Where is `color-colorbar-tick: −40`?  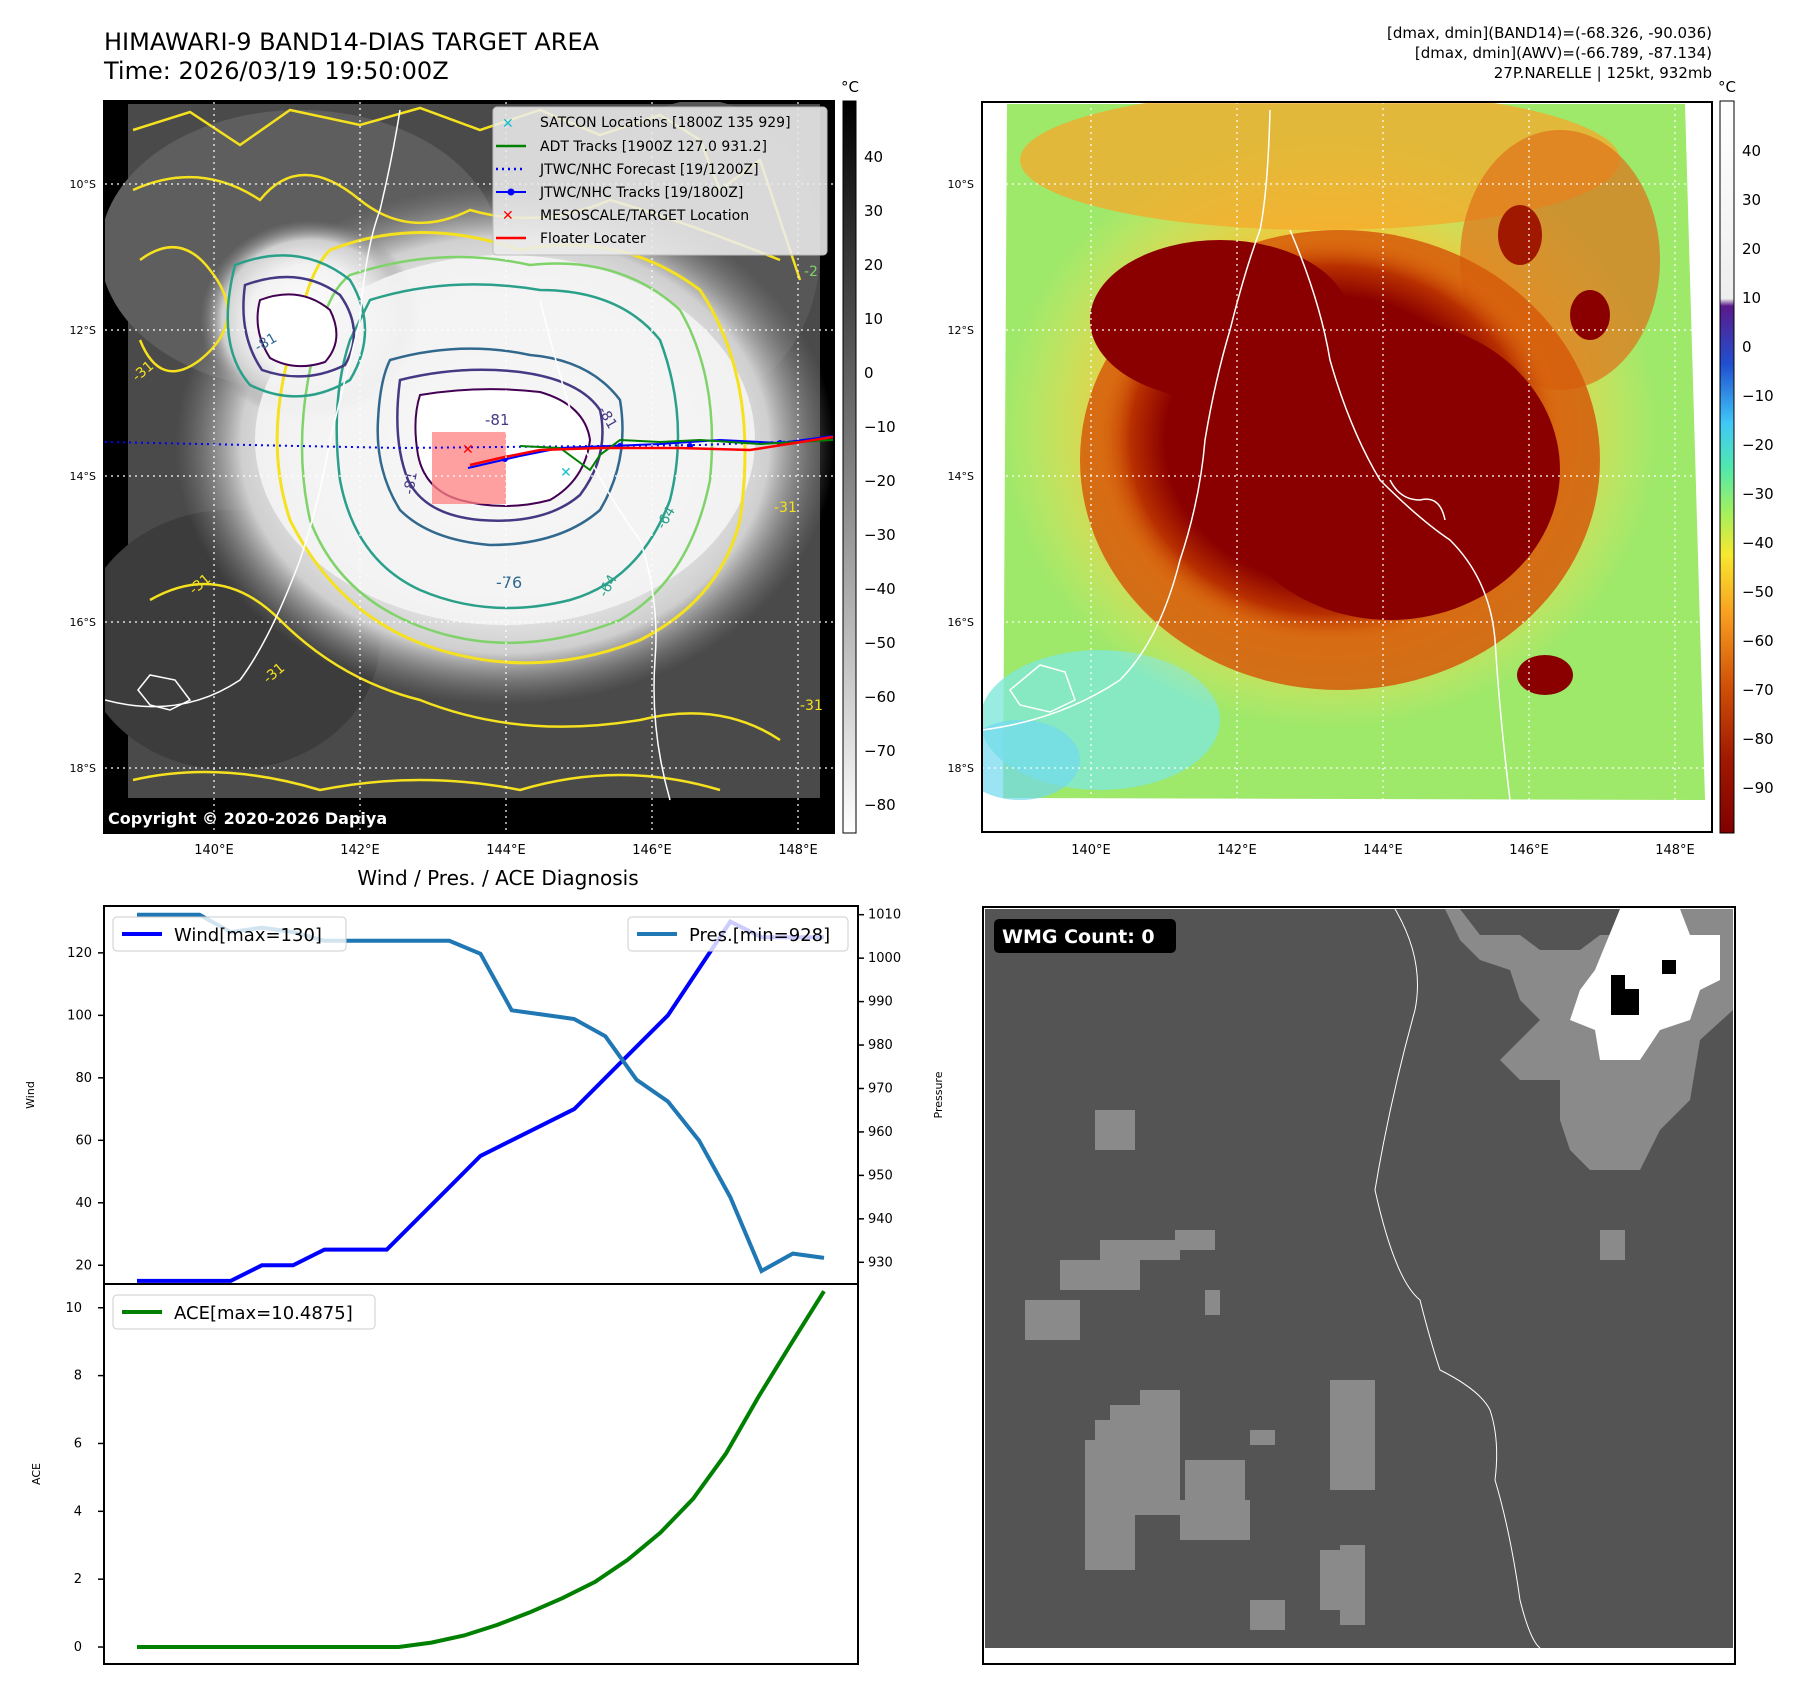
color-colorbar-tick: −40 is located at coordinates (1758, 543).